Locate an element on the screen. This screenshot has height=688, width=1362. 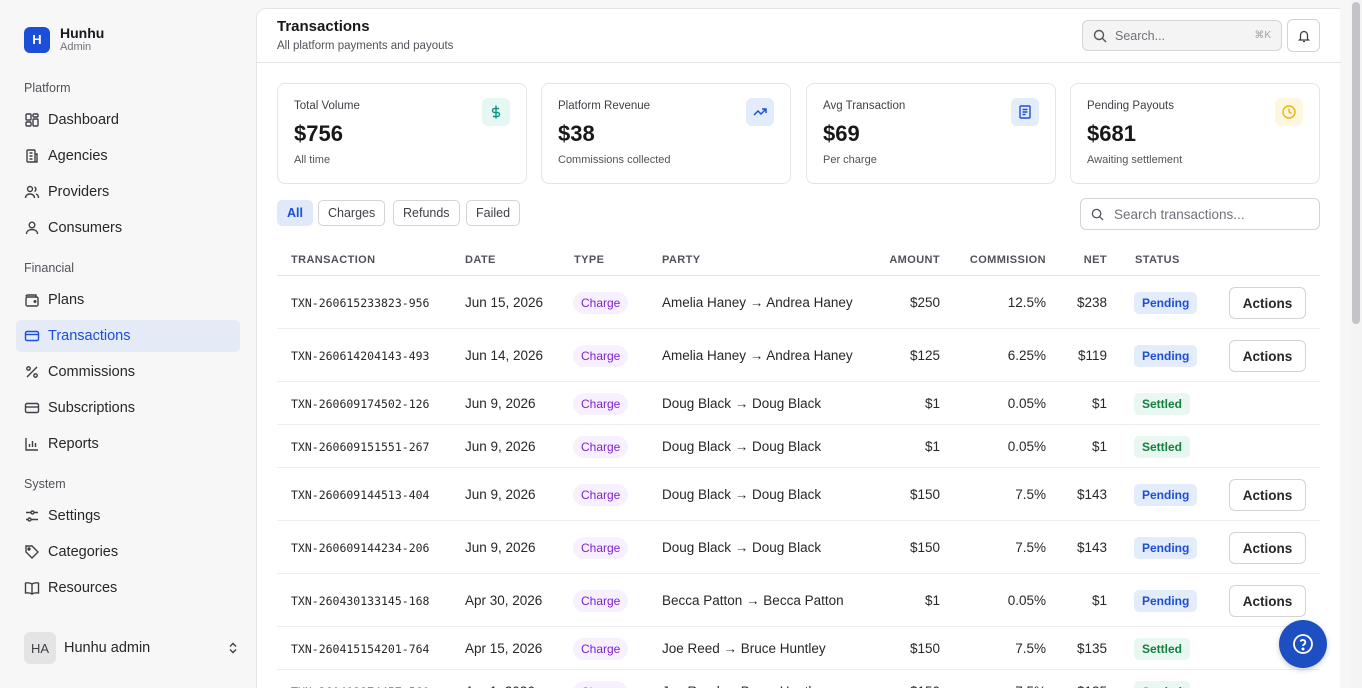
transaction-party: Amelia Haney → Andrea Haney is located at coordinates (757, 302).